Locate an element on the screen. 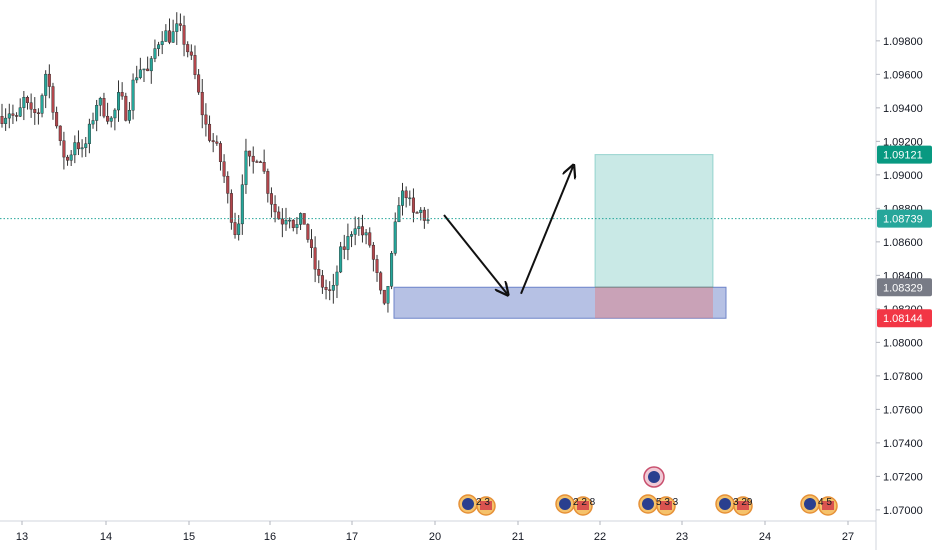  y-tick-label: 1.08000 is located at coordinates (903, 343).